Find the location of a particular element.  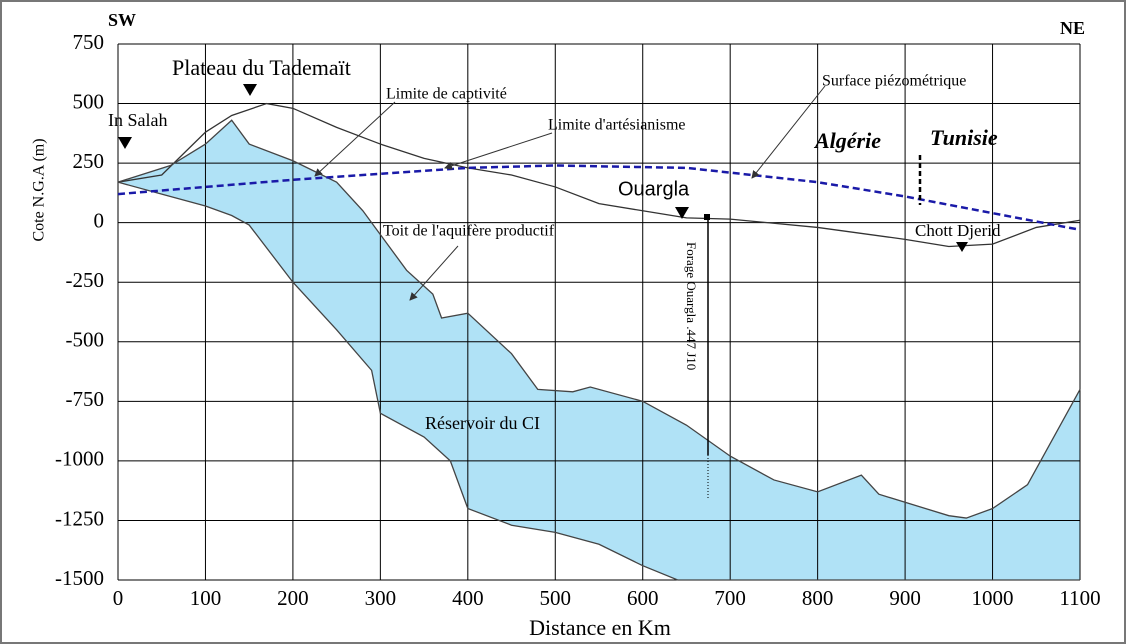

annotation: Forage Ouargla .447 J10 is located at coordinates (691, 306).